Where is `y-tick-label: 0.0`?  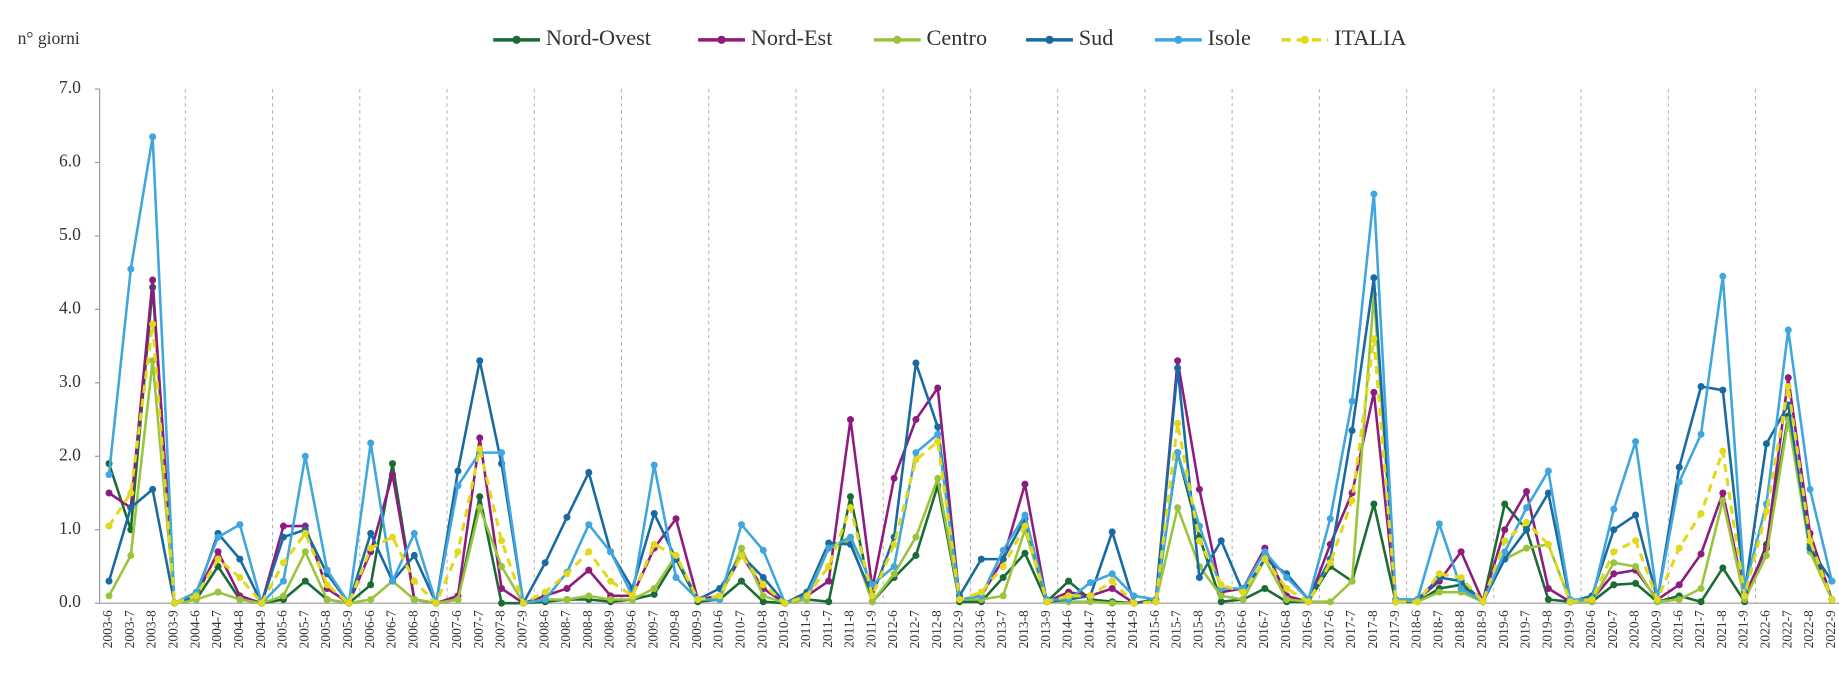
y-tick-label: 0.0 is located at coordinates (70, 601).